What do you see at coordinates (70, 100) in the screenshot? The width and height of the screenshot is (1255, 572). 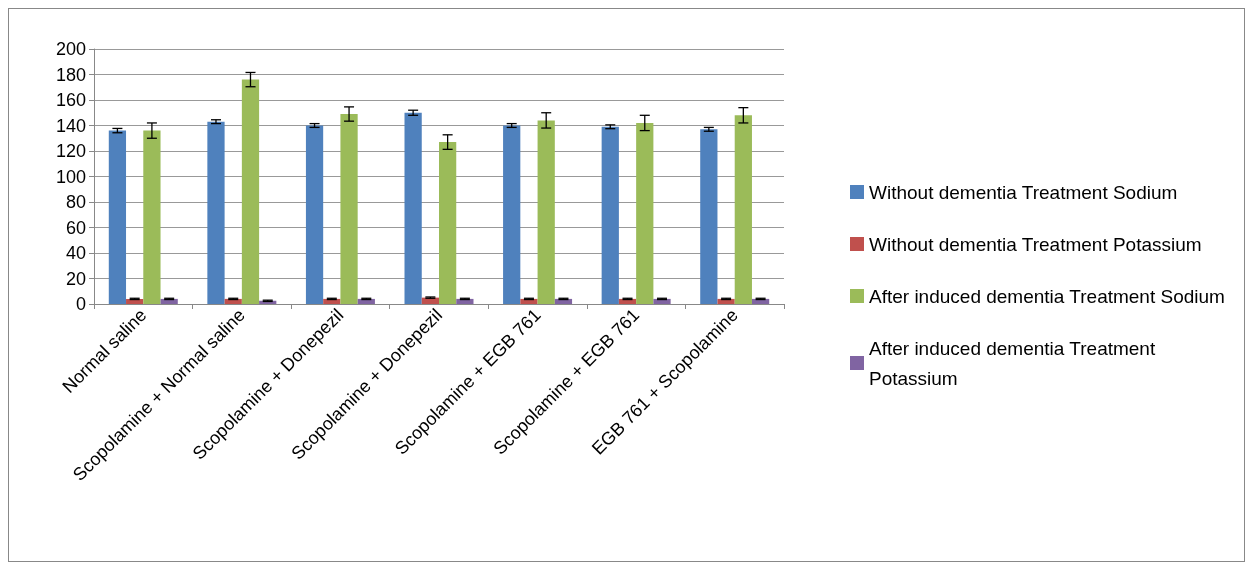 I see `y-tick-label: 160` at bounding box center [70, 100].